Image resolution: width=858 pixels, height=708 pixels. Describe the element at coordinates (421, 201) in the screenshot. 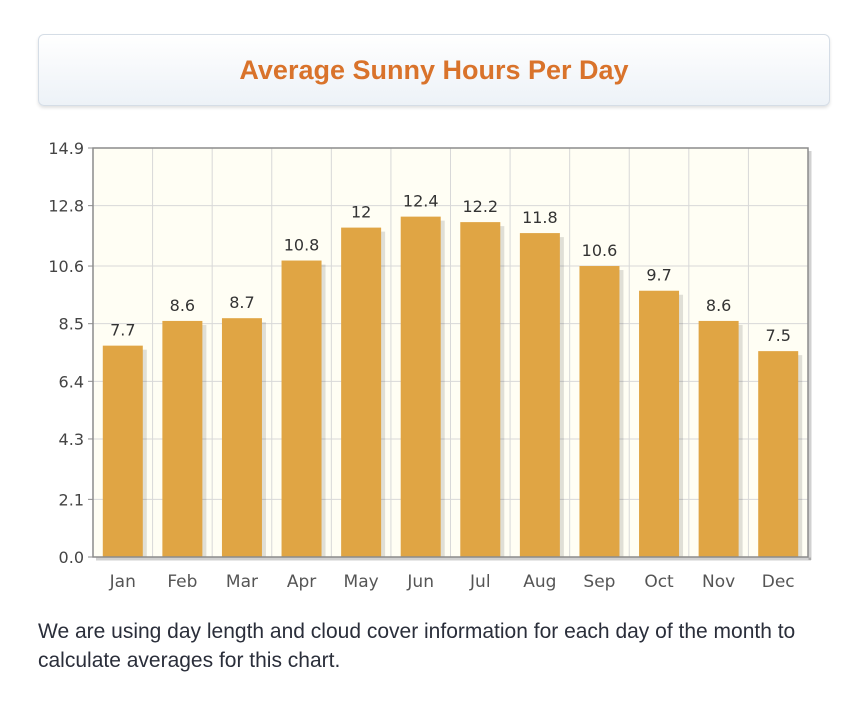

I see `bar-value-label: 12.4` at that location.